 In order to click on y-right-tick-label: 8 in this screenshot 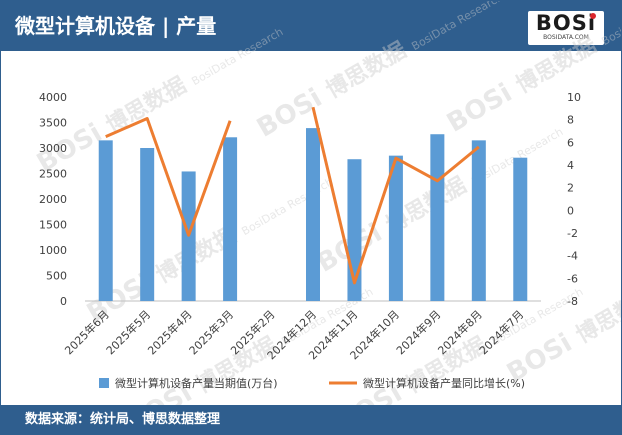, I will do `click(570, 120)`.